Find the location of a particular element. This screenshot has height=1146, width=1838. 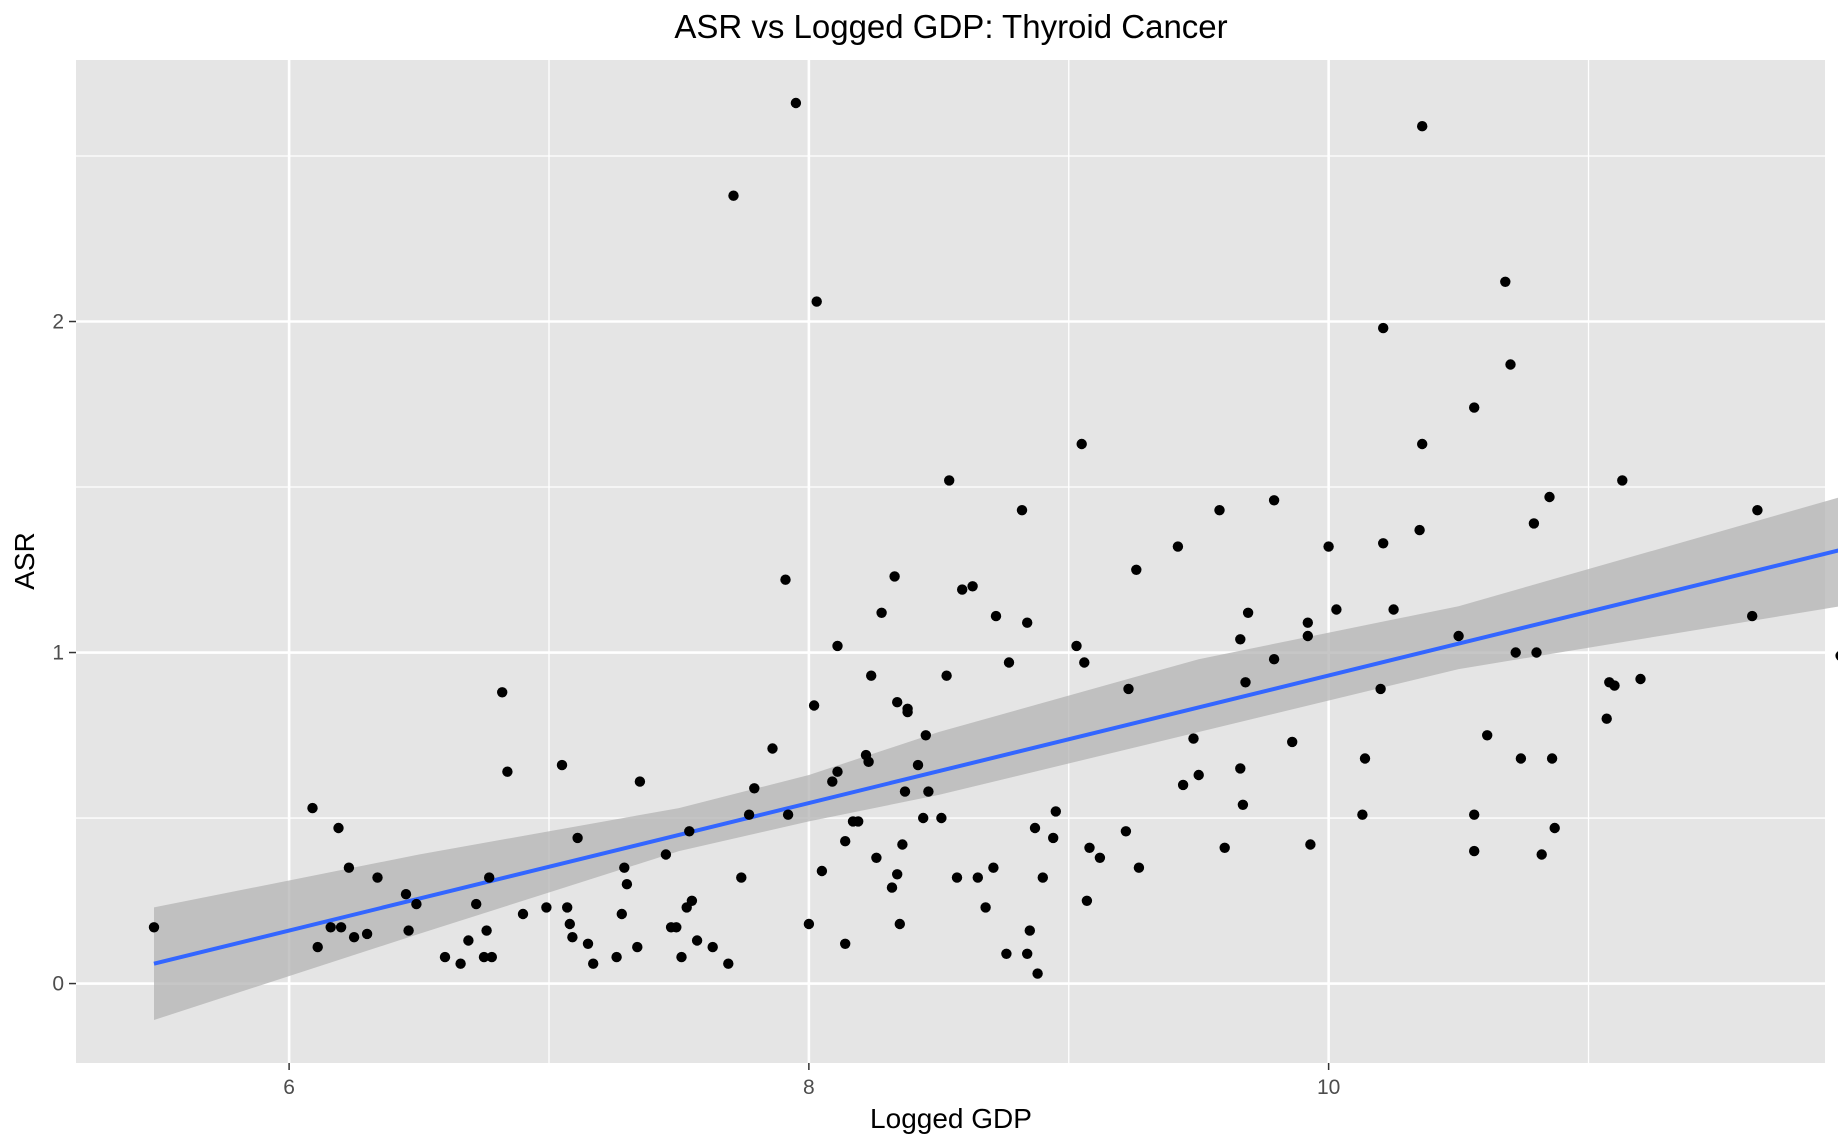

y-tick-label: 2 is located at coordinates (58, 322).